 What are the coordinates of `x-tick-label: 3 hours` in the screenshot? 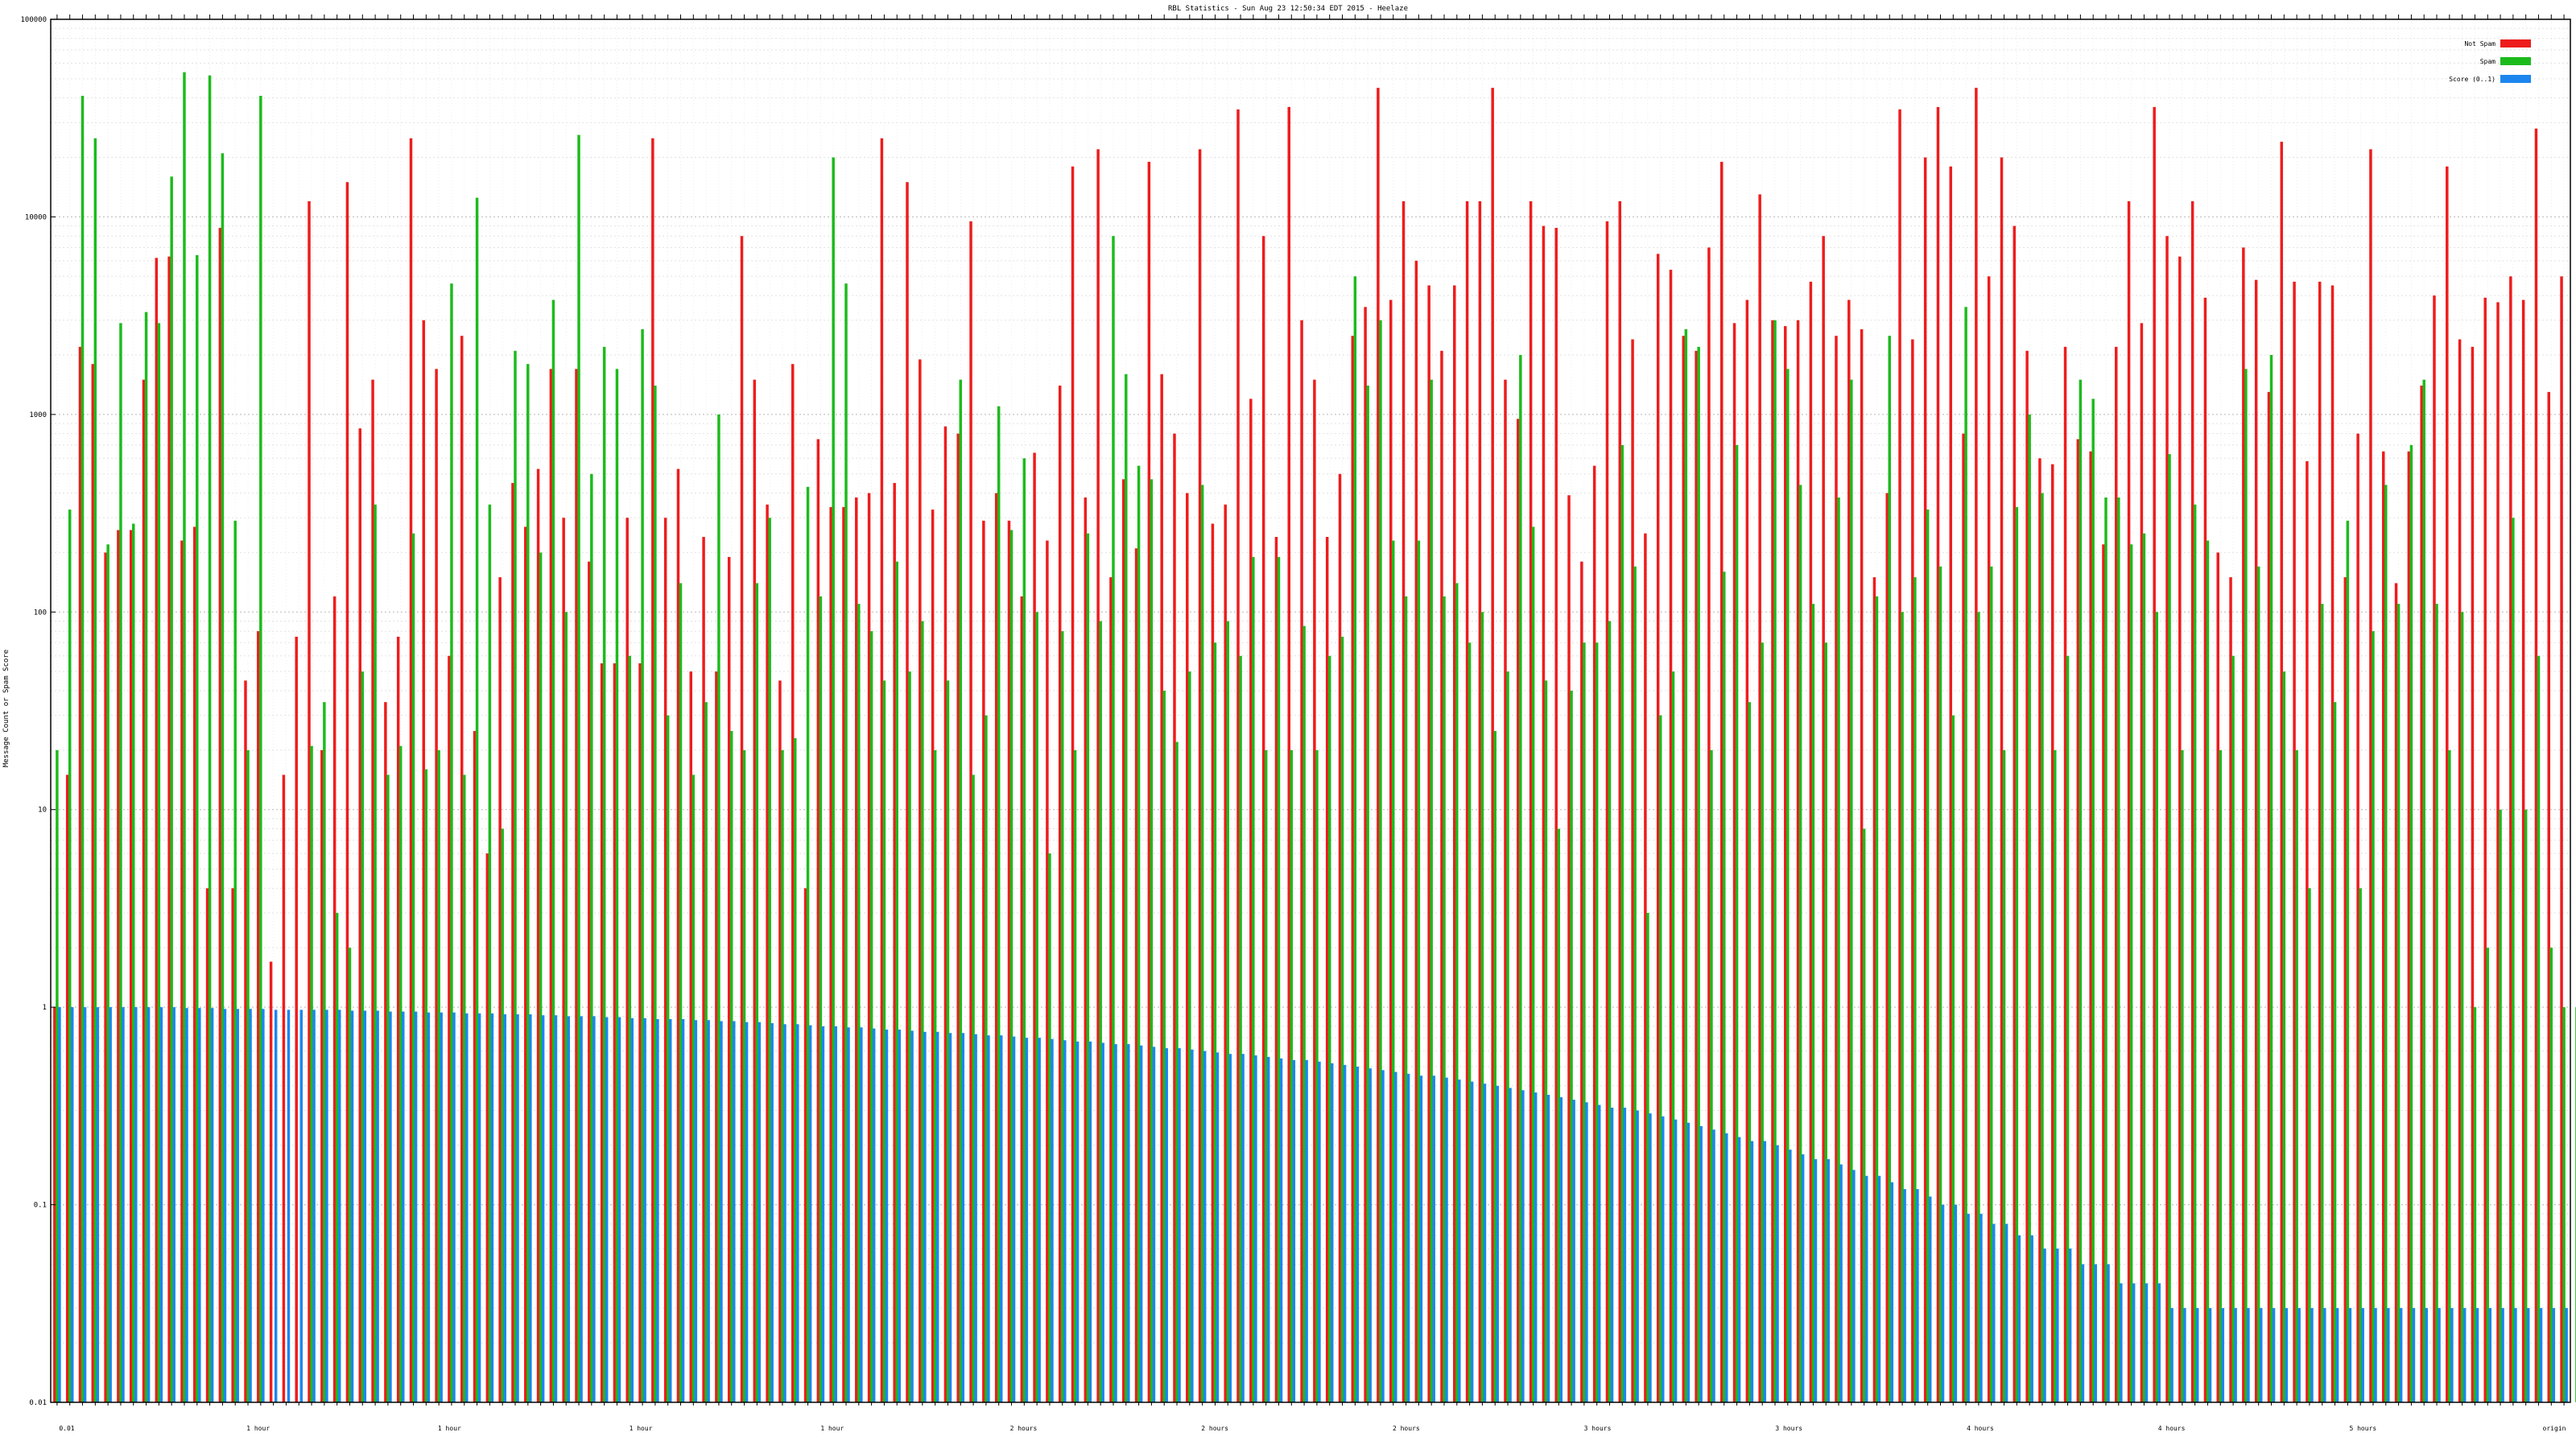 It's located at (1788, 1428).